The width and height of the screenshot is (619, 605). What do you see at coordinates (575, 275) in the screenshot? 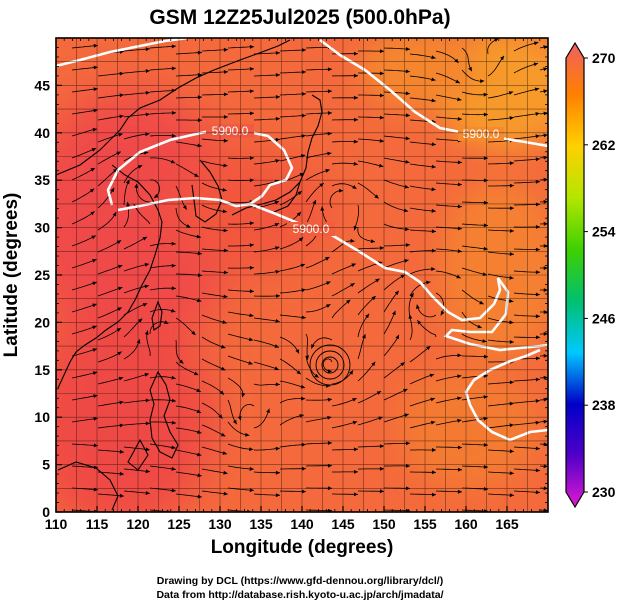
I see `colorbar-body` at bounding box center [575, 275].